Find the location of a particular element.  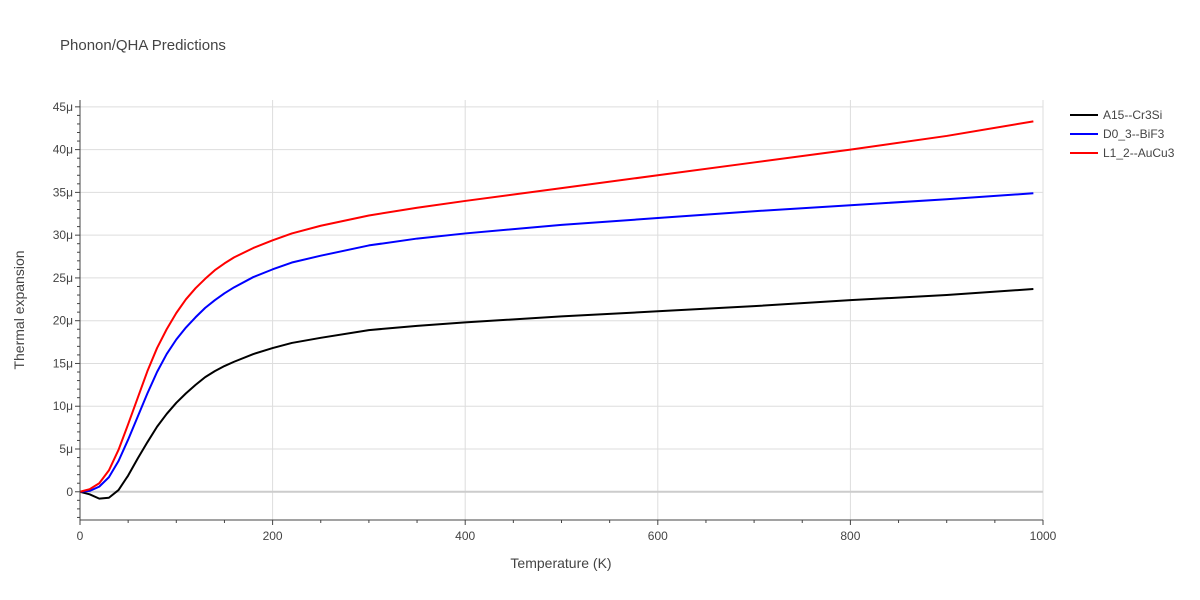

y-tick-label: 0 is located at coordinates (69, 492).